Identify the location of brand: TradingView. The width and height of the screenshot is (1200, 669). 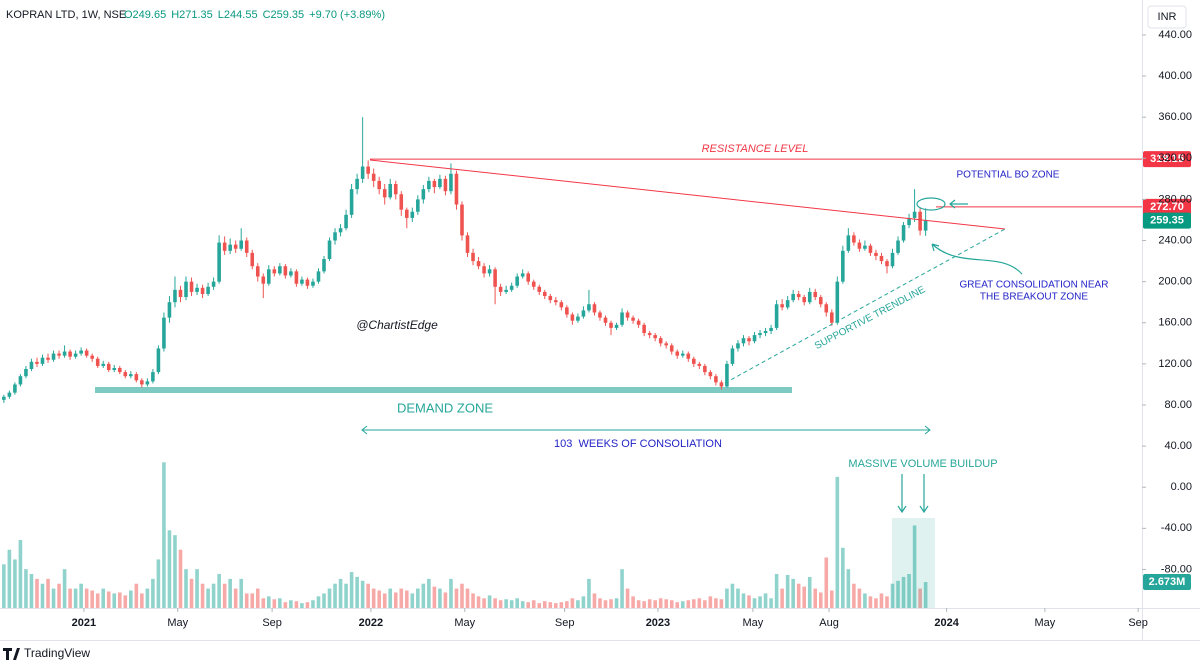
(46, 653).